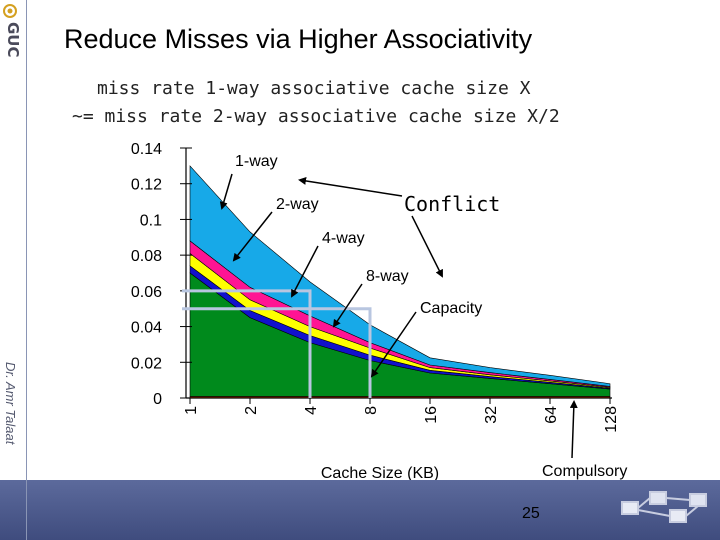 The width and height of the screenshot is (720, 540). Describe the element at coordinates (157, 399) in the screenshot. I see `y-tick-label: 0` at that location.